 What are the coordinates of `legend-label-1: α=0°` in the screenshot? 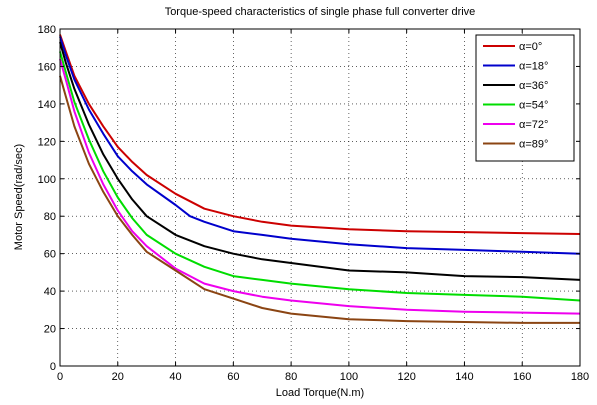 It's located at (530, 47).